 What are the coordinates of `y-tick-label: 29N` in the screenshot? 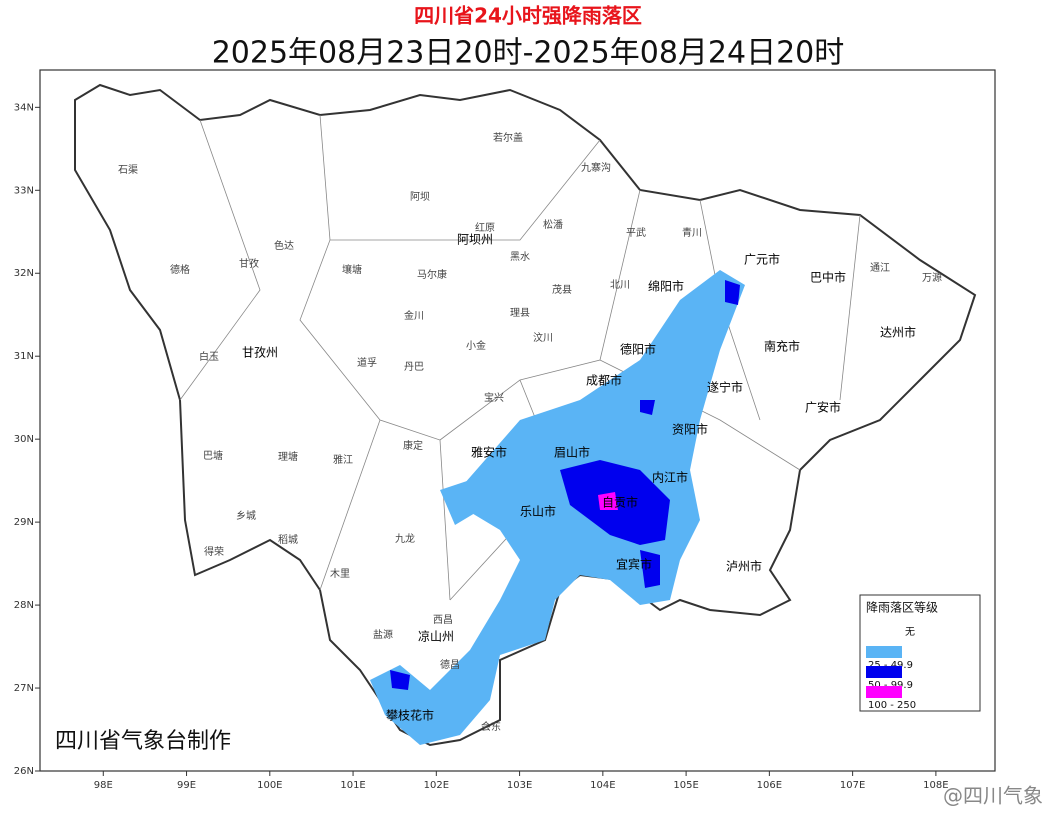 It's located at (24, 522).